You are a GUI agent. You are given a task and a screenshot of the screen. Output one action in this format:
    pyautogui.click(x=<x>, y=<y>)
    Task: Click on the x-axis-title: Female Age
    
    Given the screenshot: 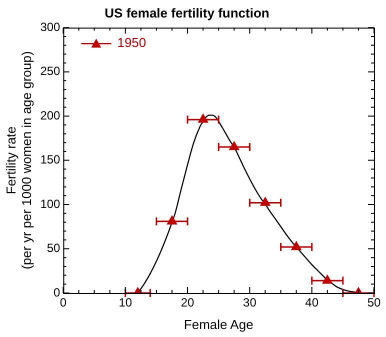 What is the action you would take?
    pyautogui.click(x=219, y=324)
    